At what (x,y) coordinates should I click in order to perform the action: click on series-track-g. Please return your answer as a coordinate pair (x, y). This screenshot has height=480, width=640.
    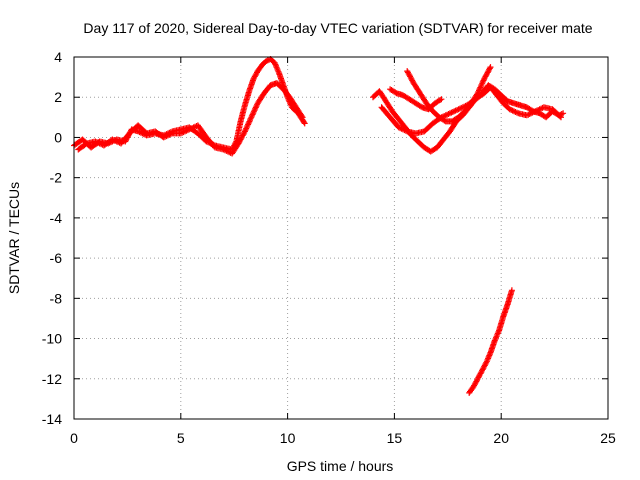
    Looking at the image, I should click on (490, 341).